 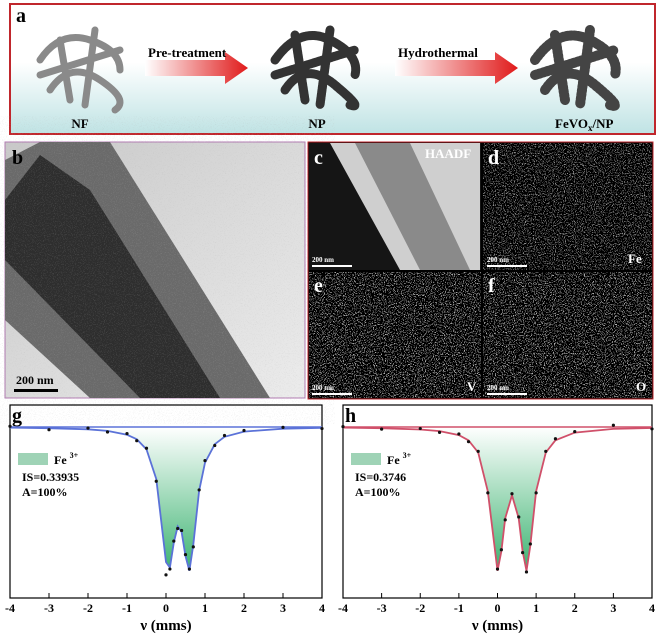 I want to click on label-sub: x, so click(x=590, y=128).